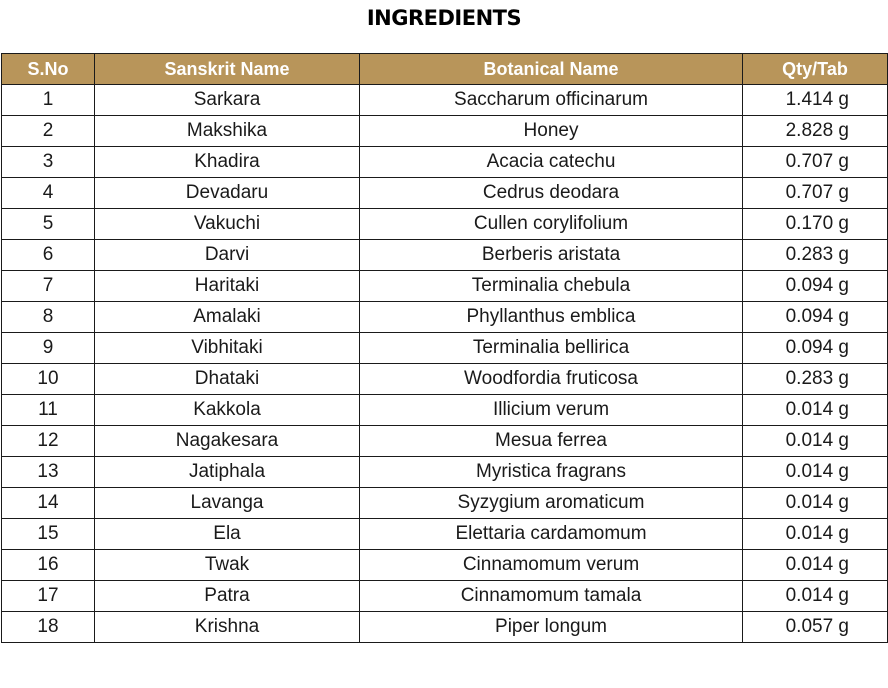 The width and height of the screenshot is (888, 688). I want to click on header-sanskrit-name: Sanskrit Name, so click(227, 69).